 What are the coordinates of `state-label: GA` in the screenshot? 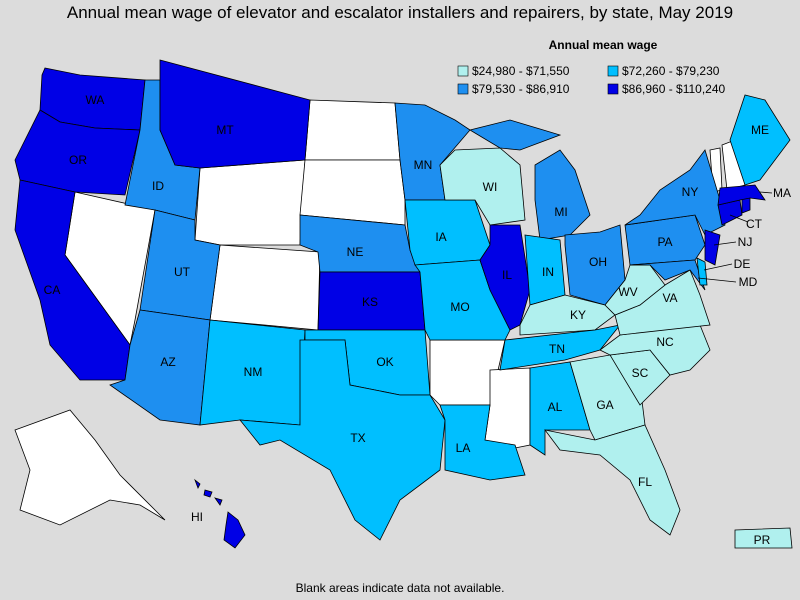 It's located at (604, 405).